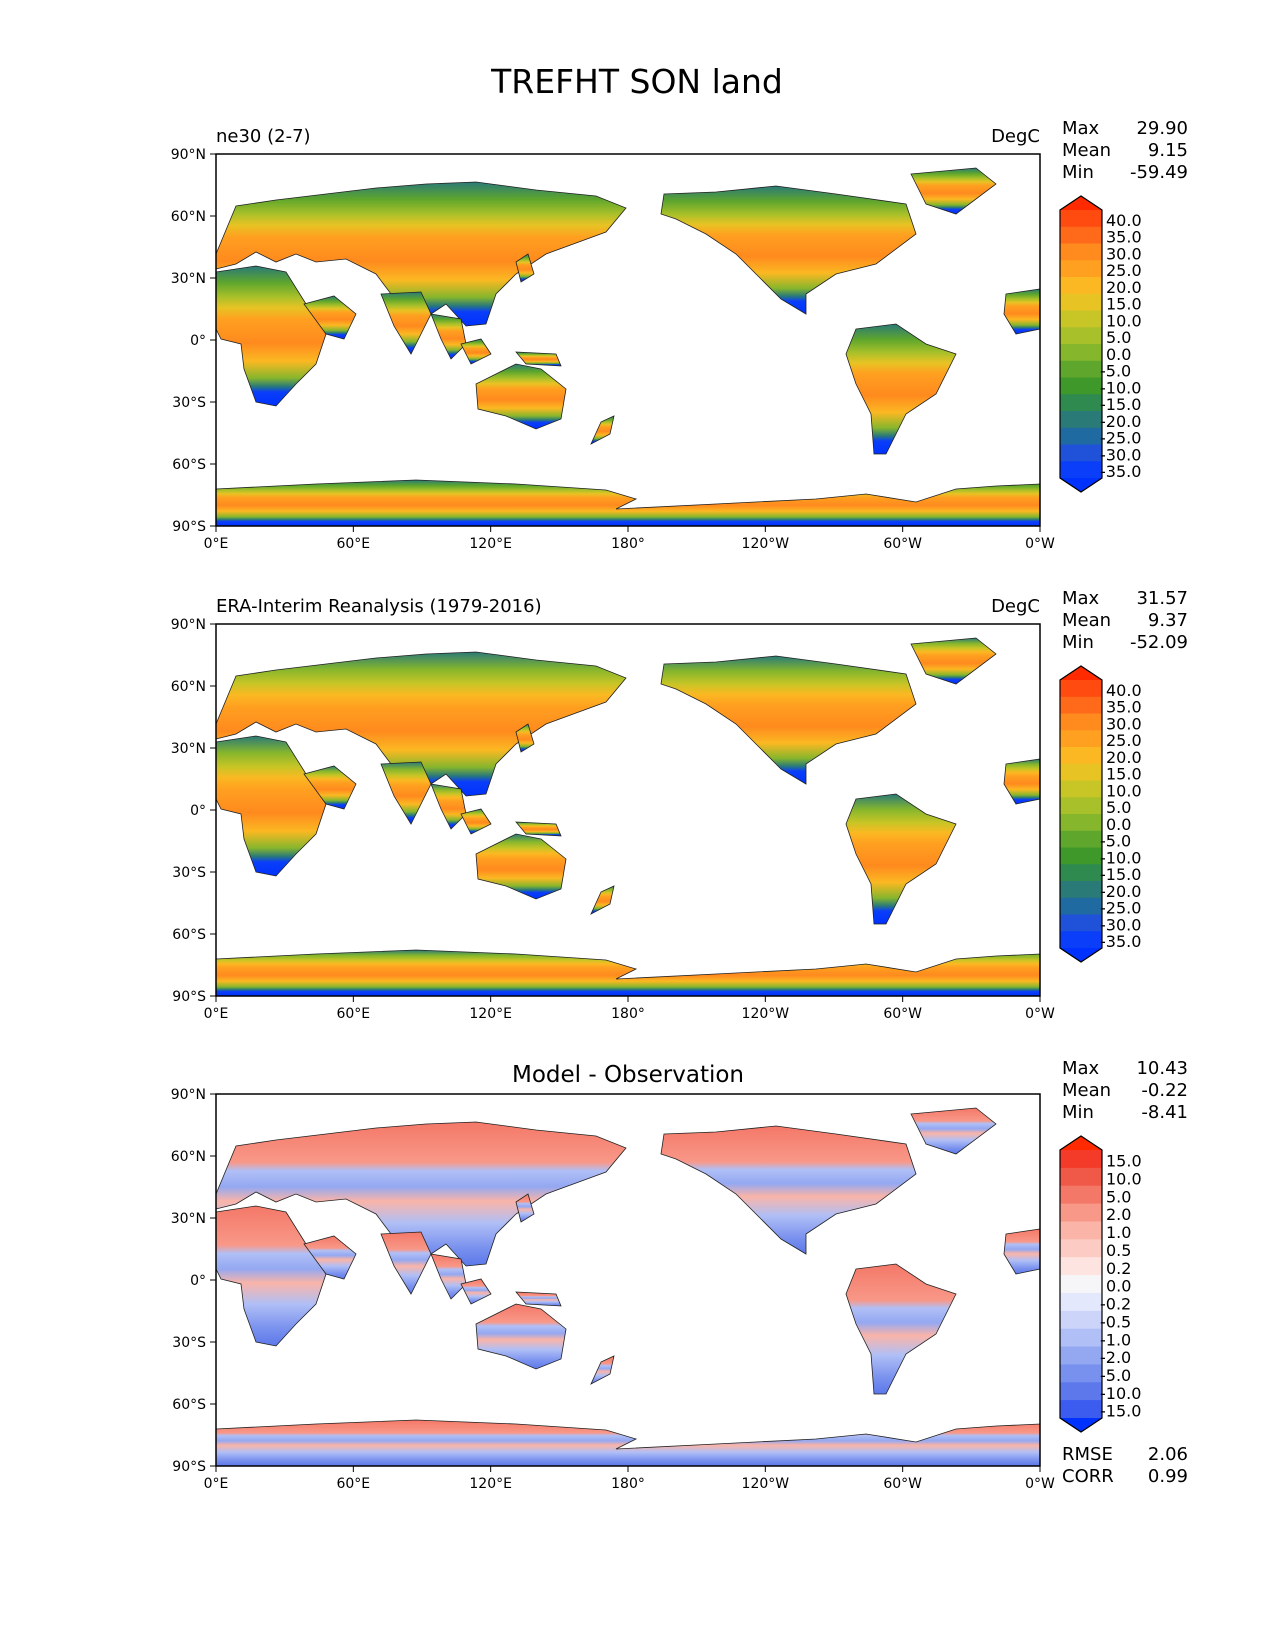  Describe the element at coordinates (1081, 1143) in the screenshot. I see `colorbar-extend-top` at that location.